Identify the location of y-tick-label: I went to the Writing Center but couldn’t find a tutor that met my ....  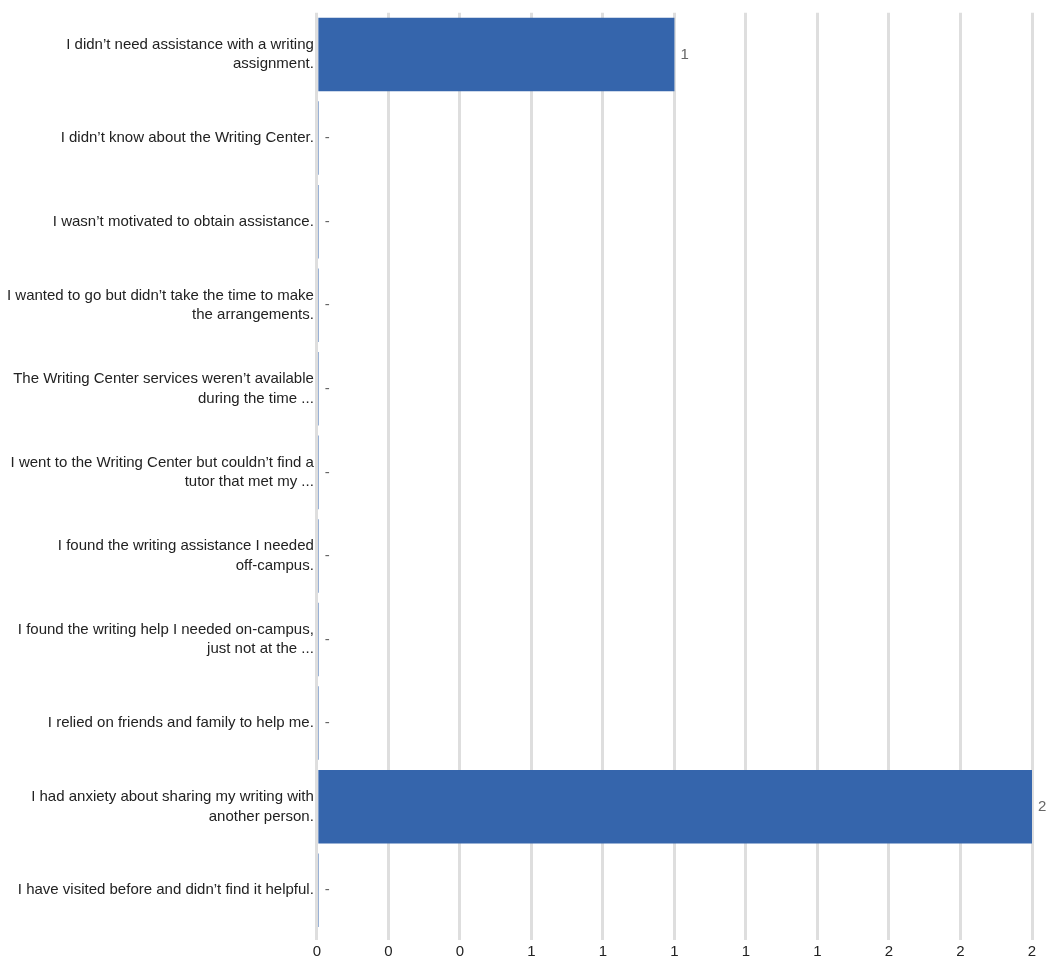
(162, 471).